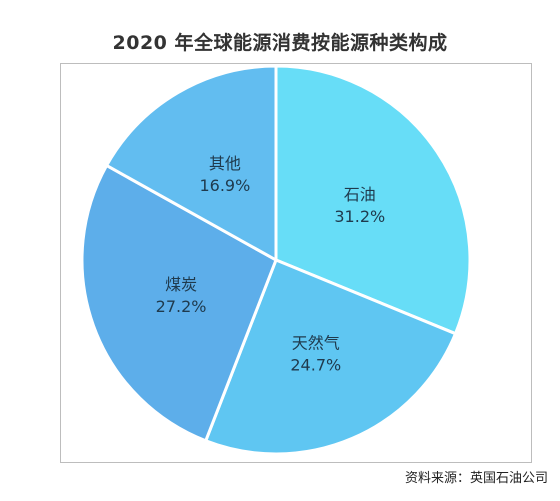 The height and width of the screenshot is (501, 560). What do you see at coordinates (225, 163) in the screenshot?
I see `slice-name-other: 其他` at bounding box center [225, 163].